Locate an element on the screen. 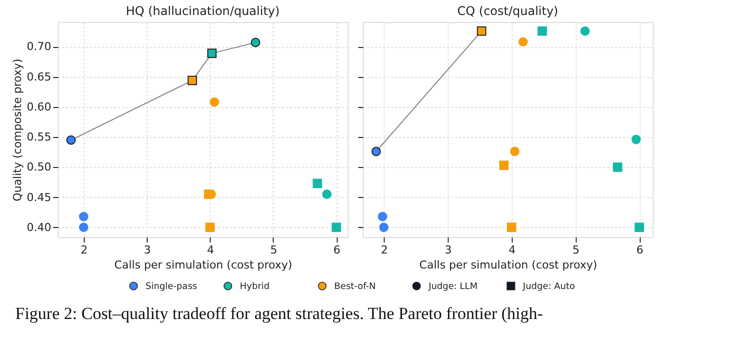 This screenshot has width=730, height=364. y-tick-label: 0.55 is located at coordinates (39, 137).